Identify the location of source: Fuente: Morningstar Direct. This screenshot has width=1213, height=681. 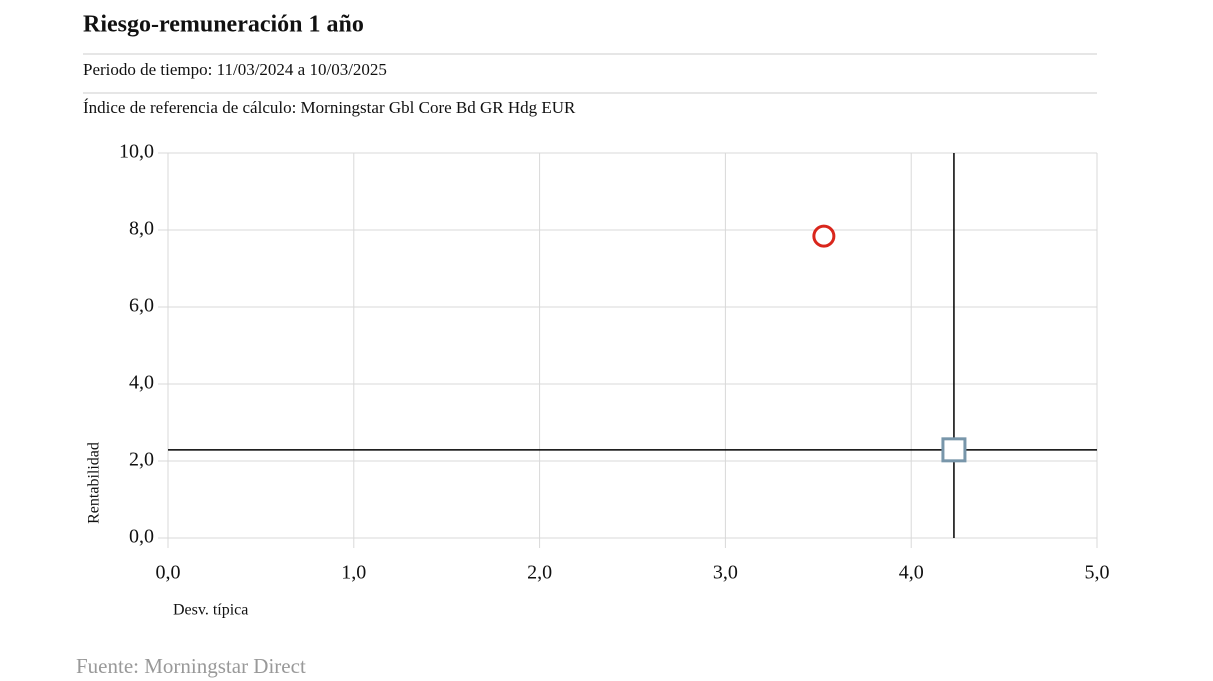
(191, 666).